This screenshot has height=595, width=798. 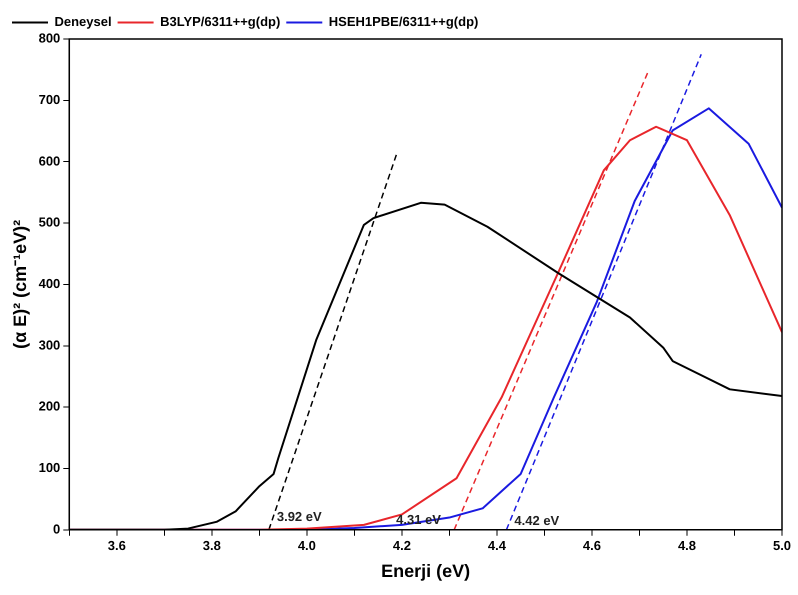 What do you see at coordinates (49, 99) in the screenshot?
I see `y-tick-label: 700` at bounding box center [49, 99].